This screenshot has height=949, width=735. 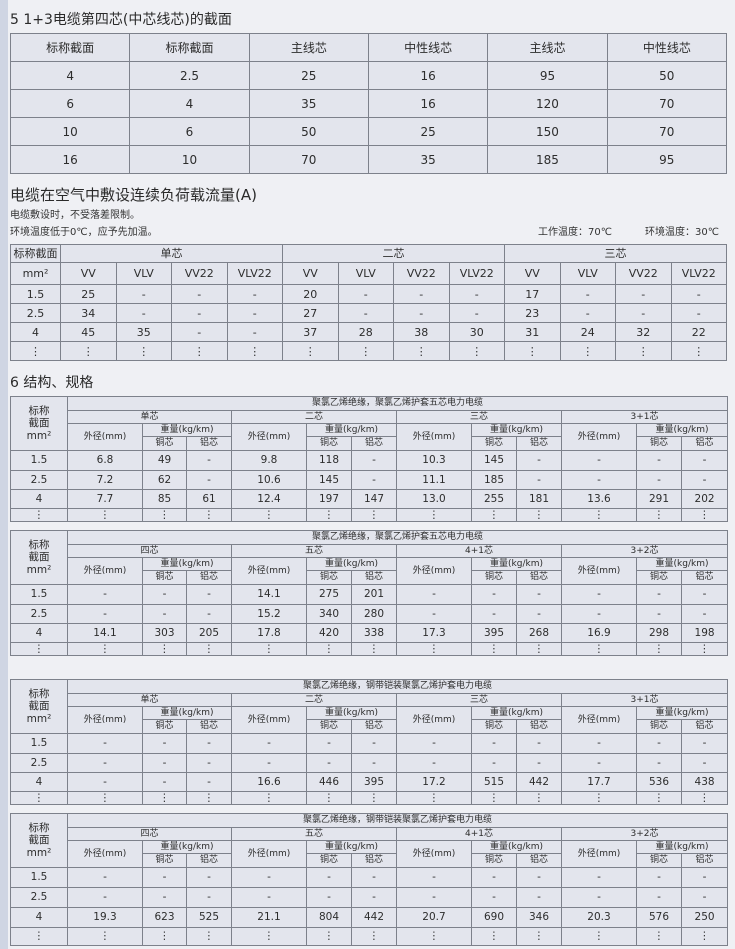 I want to click on header-row: 标称截面 标称截面 主线芯 中性线芯 主线芯 中性线芯, so click(x=368, y=47).